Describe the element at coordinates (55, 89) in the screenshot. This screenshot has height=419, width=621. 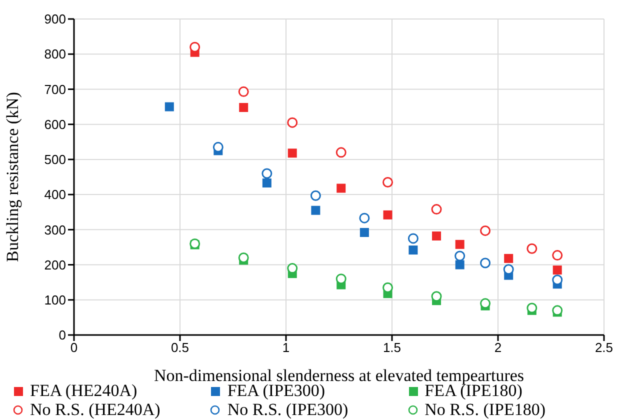
I see `y-tick-label: 700` at that location.